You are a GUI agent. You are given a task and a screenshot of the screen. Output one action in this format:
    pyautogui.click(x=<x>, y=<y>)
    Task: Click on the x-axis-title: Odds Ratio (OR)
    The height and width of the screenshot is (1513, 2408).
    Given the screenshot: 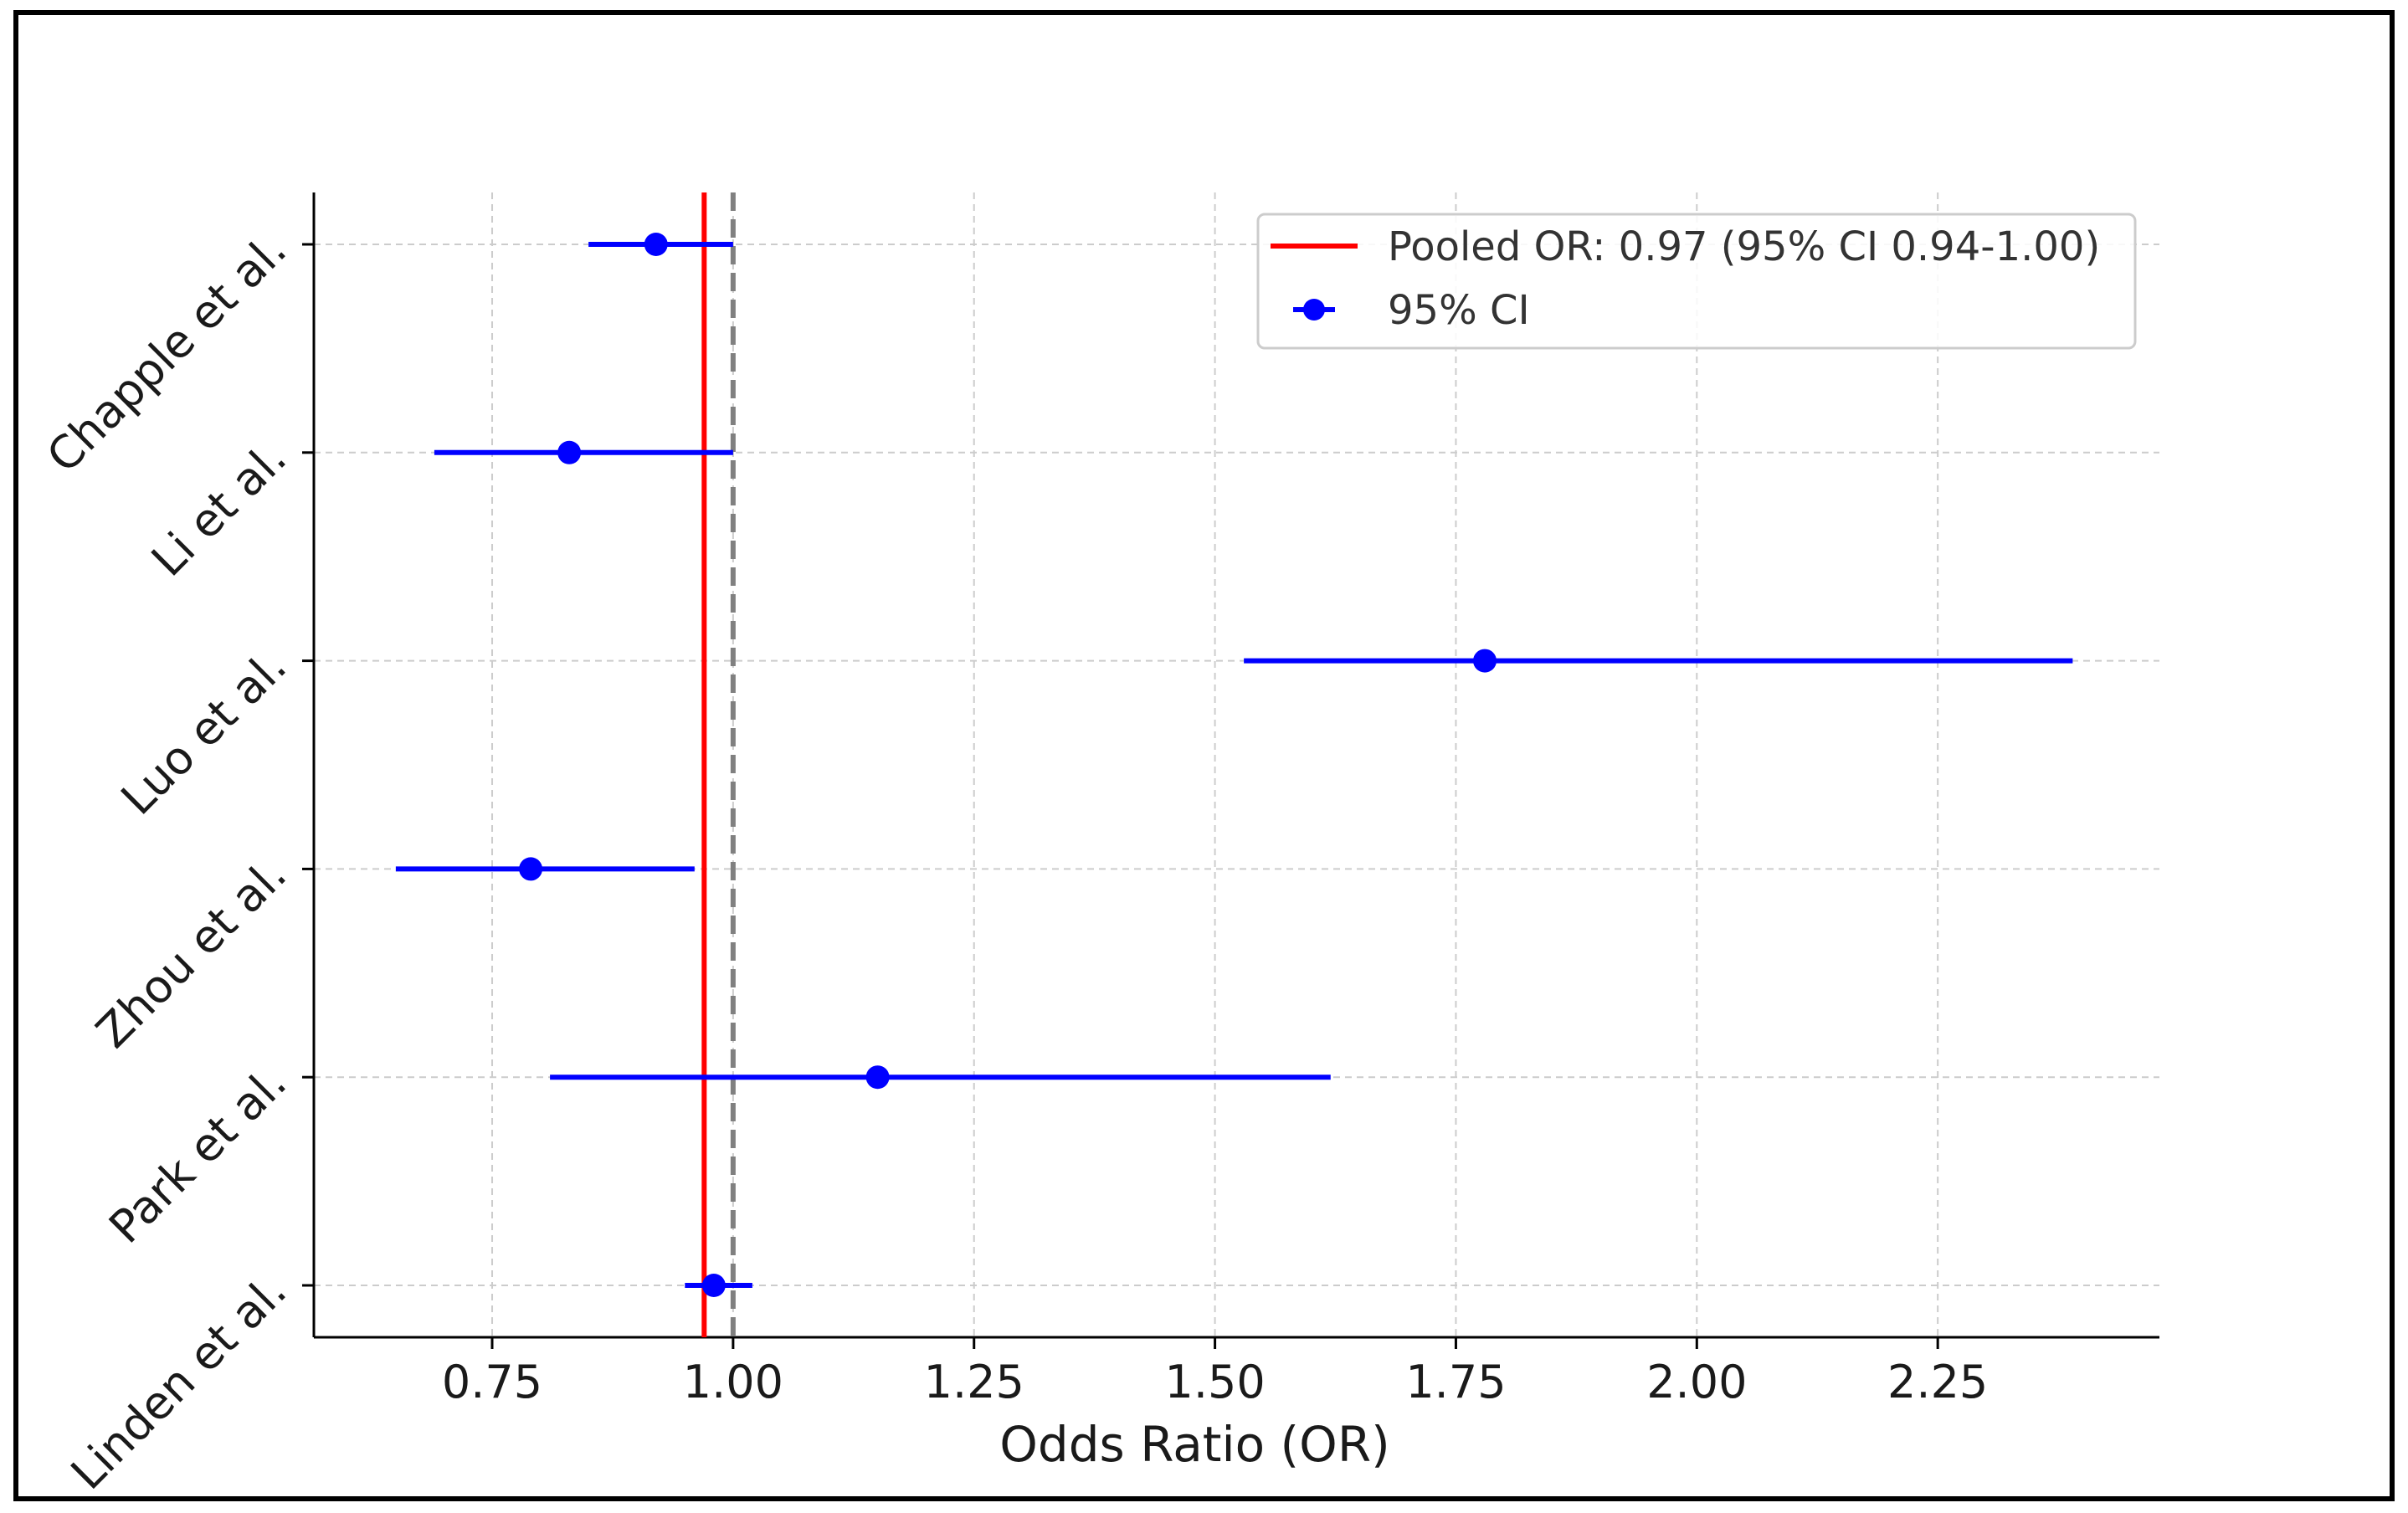 What is the action you would take?
    pyautogui.click(x=1194, y=1445)
    